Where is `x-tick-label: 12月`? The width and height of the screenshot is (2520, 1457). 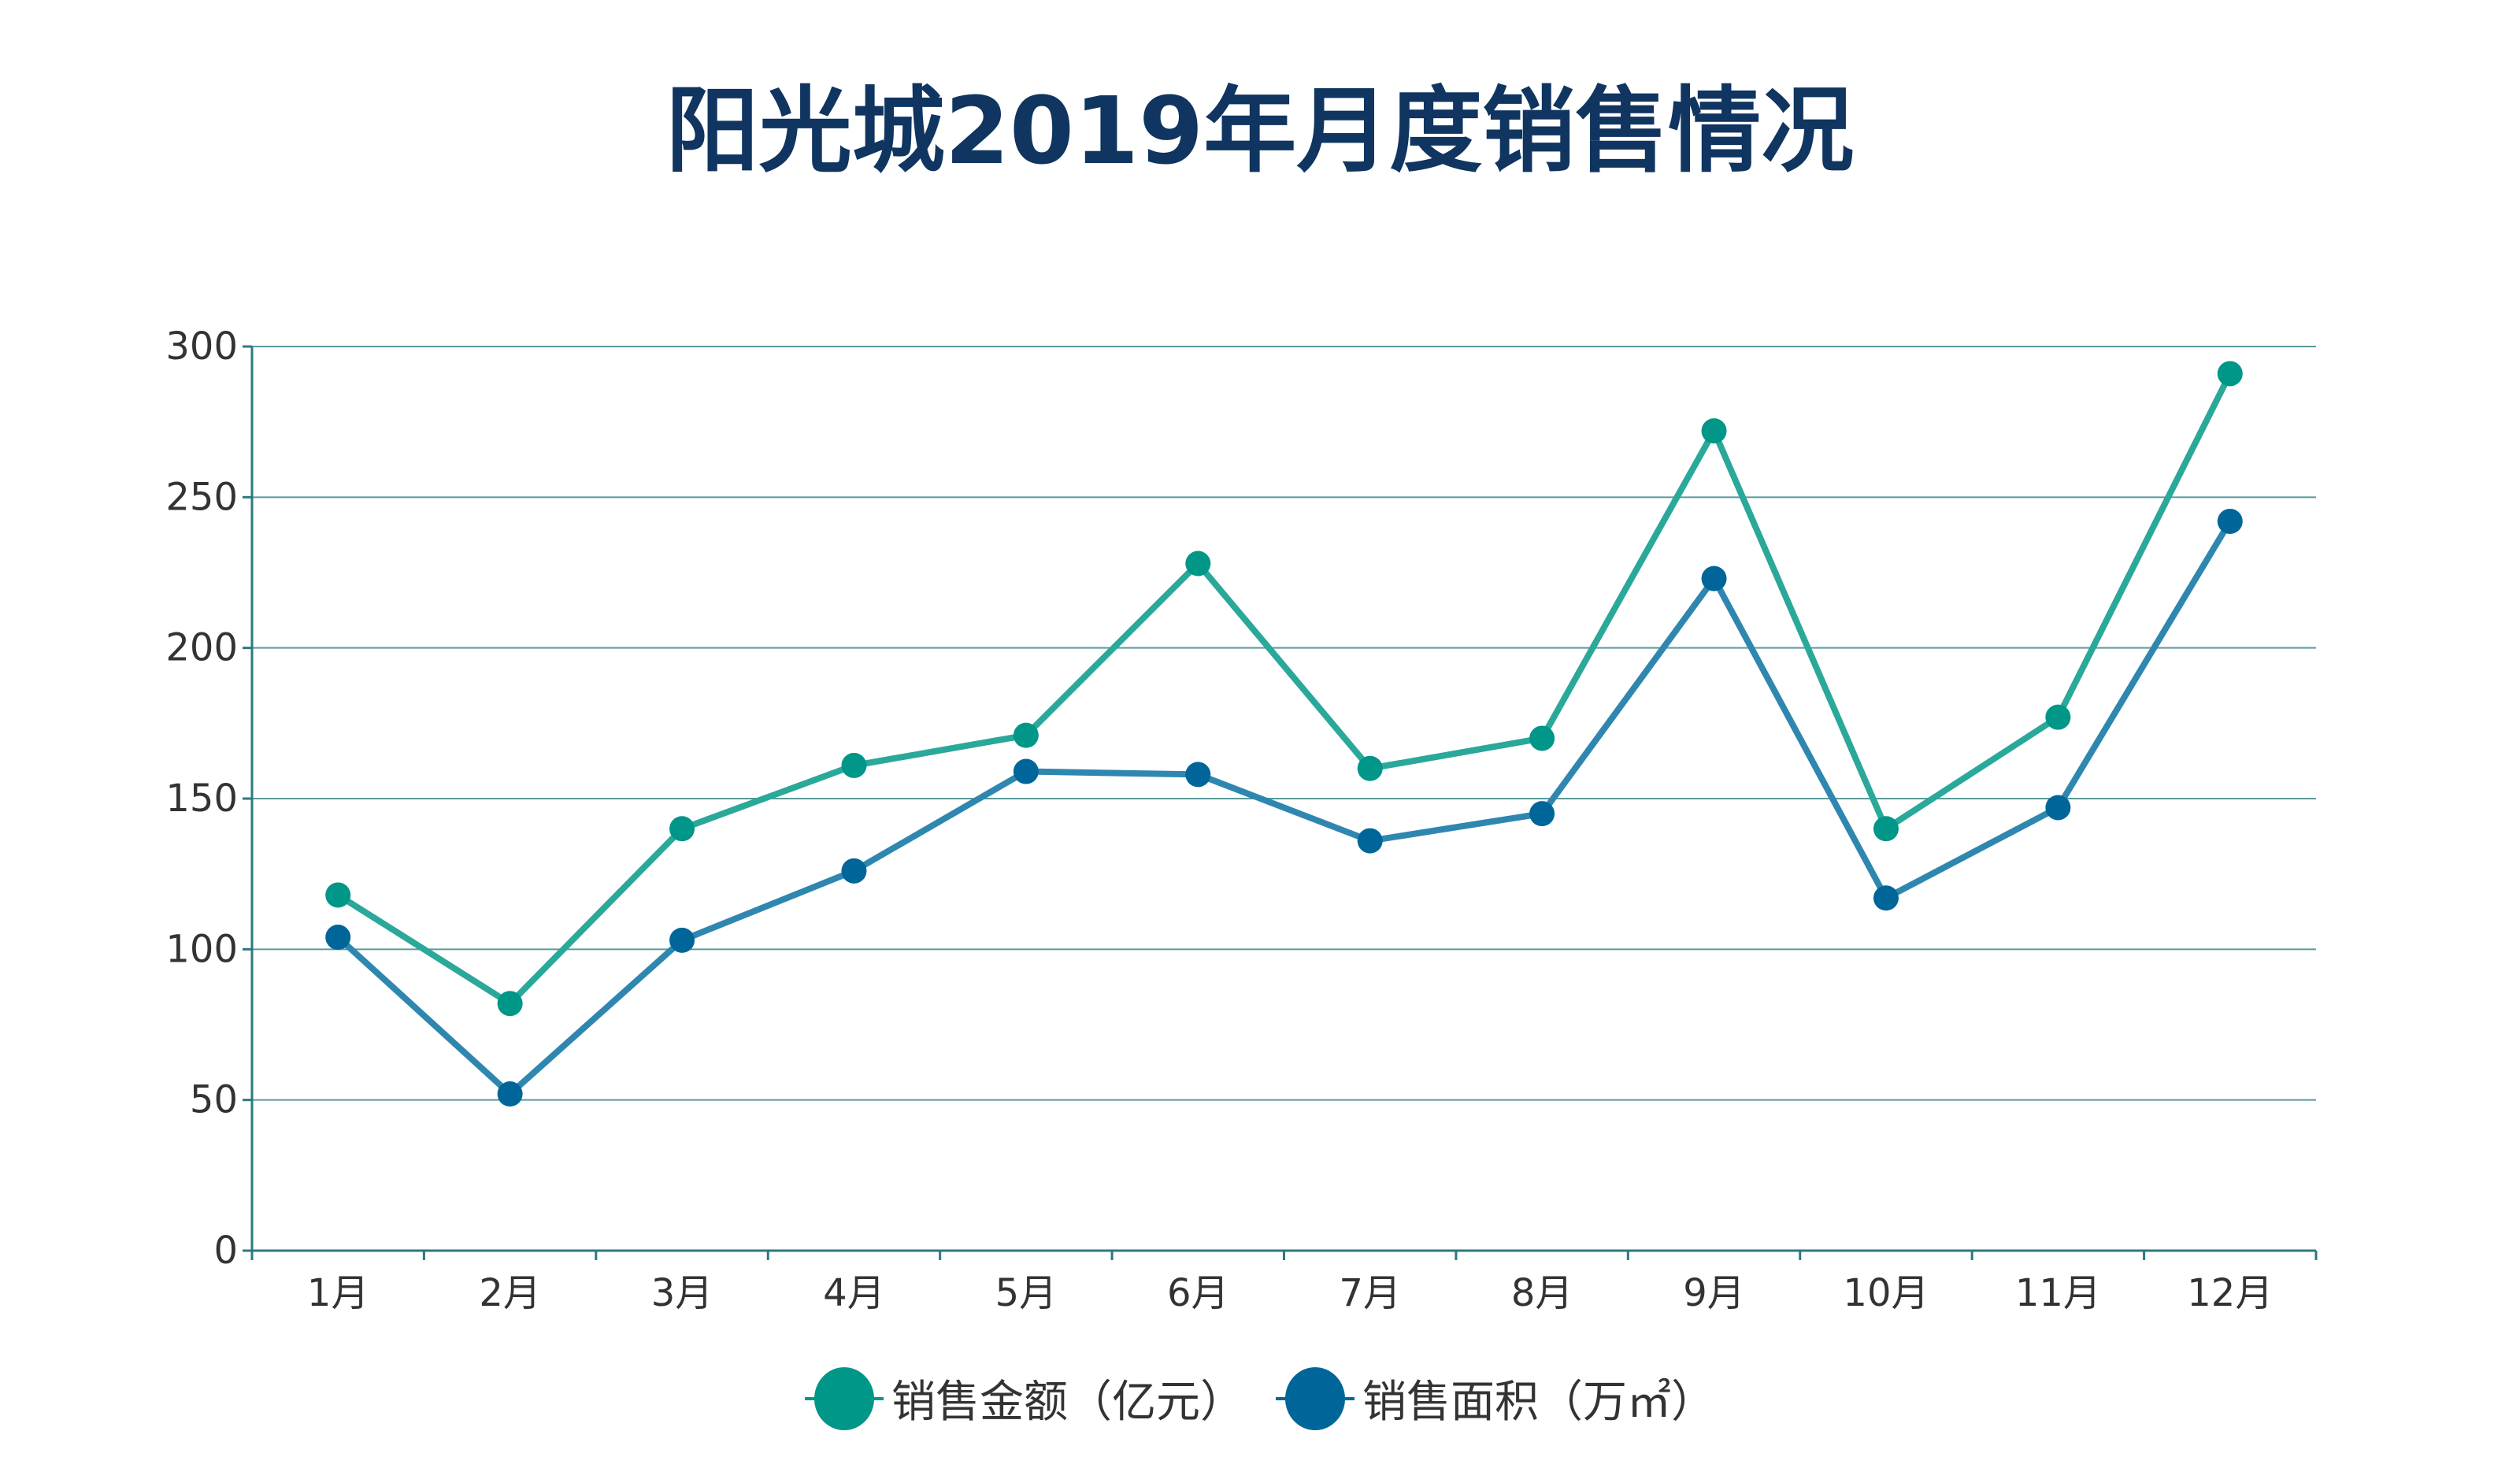
x-tick-label: 12月 is located at coordinates (2230, 1293).